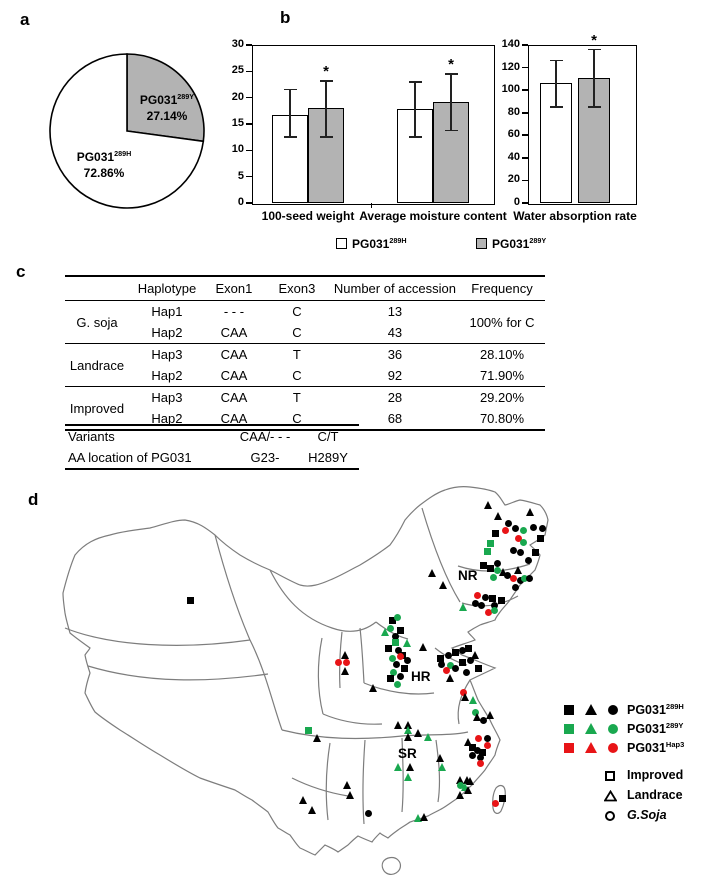 The width and height of the screenshot is (705, 882). Describe the element at coordinates (511, 243) in the screenshot. I see `bar-legend-item-289Y: PG031289Y` at that location.